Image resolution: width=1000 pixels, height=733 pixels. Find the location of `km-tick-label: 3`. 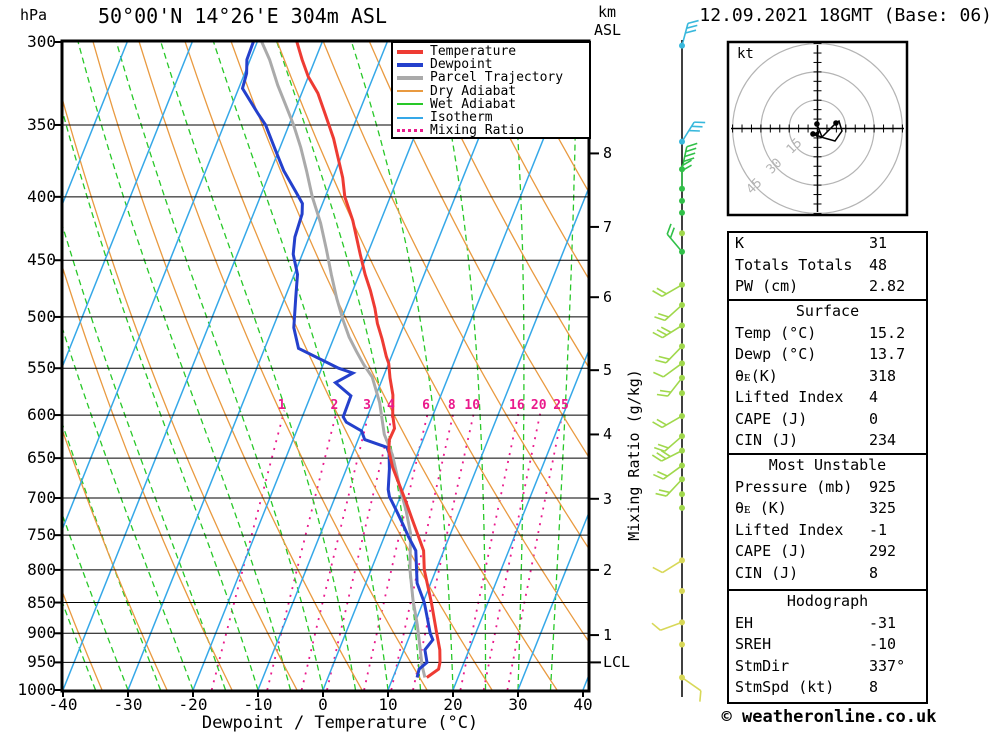

km-tick-label: 3 is located at coordinates (608, 498).